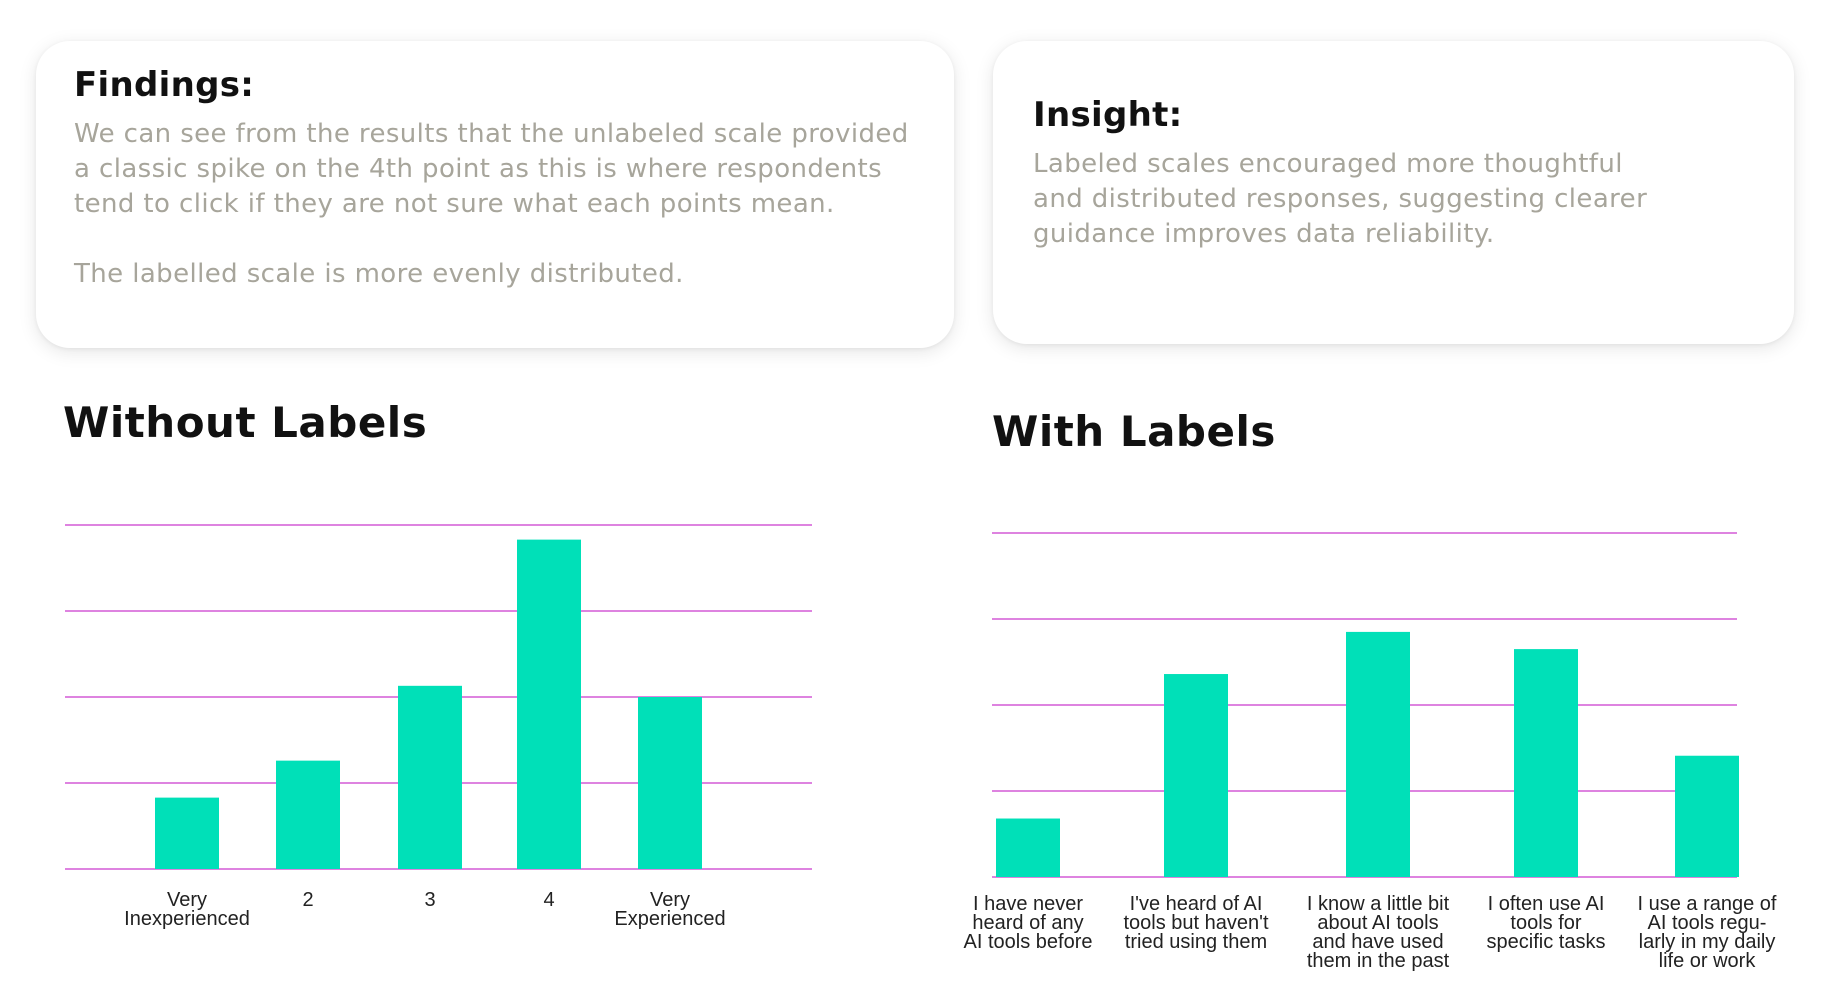  I want to click on chart-without-labels-title: Without Labels, so click(245, 422).